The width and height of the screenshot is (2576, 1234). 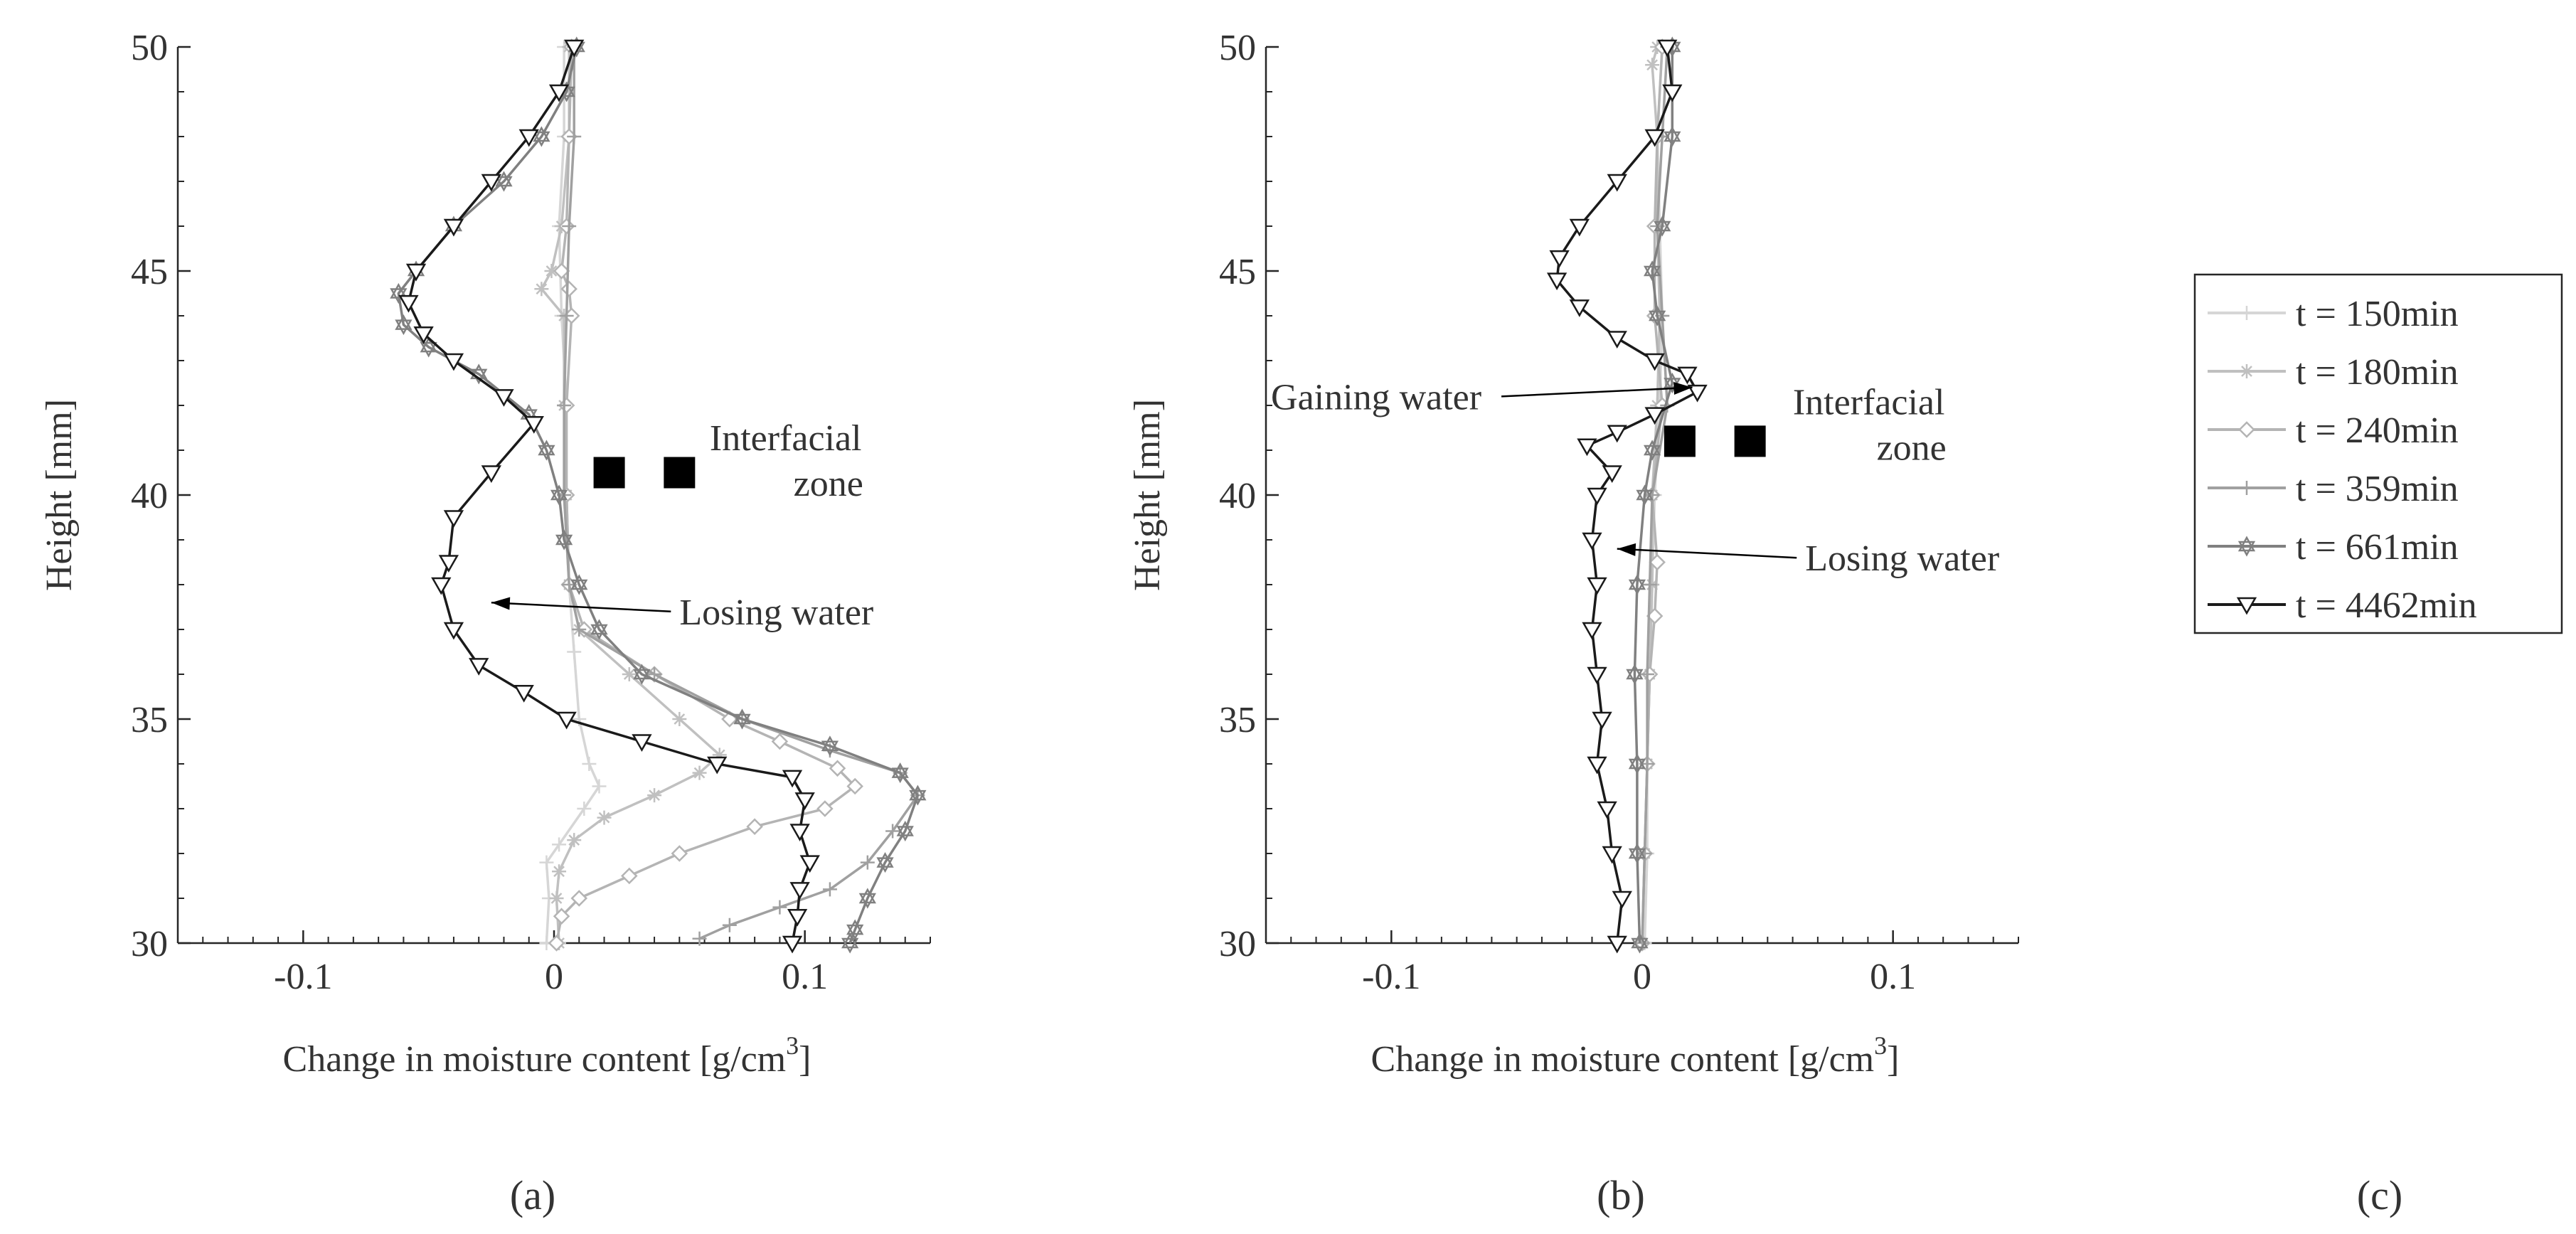 I want to click on y-tick-label: 35, so click(x=1237, y=720).